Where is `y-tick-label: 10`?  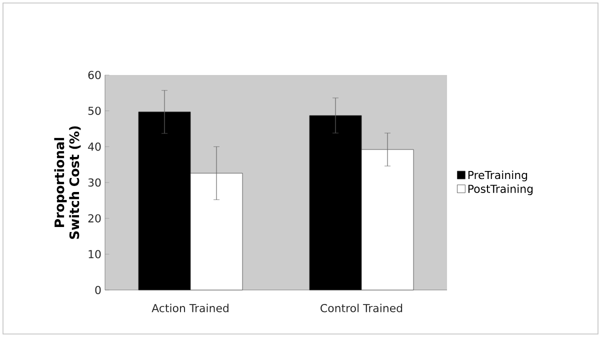 y-tick-label: 10 is located at coordinates (94, 254).